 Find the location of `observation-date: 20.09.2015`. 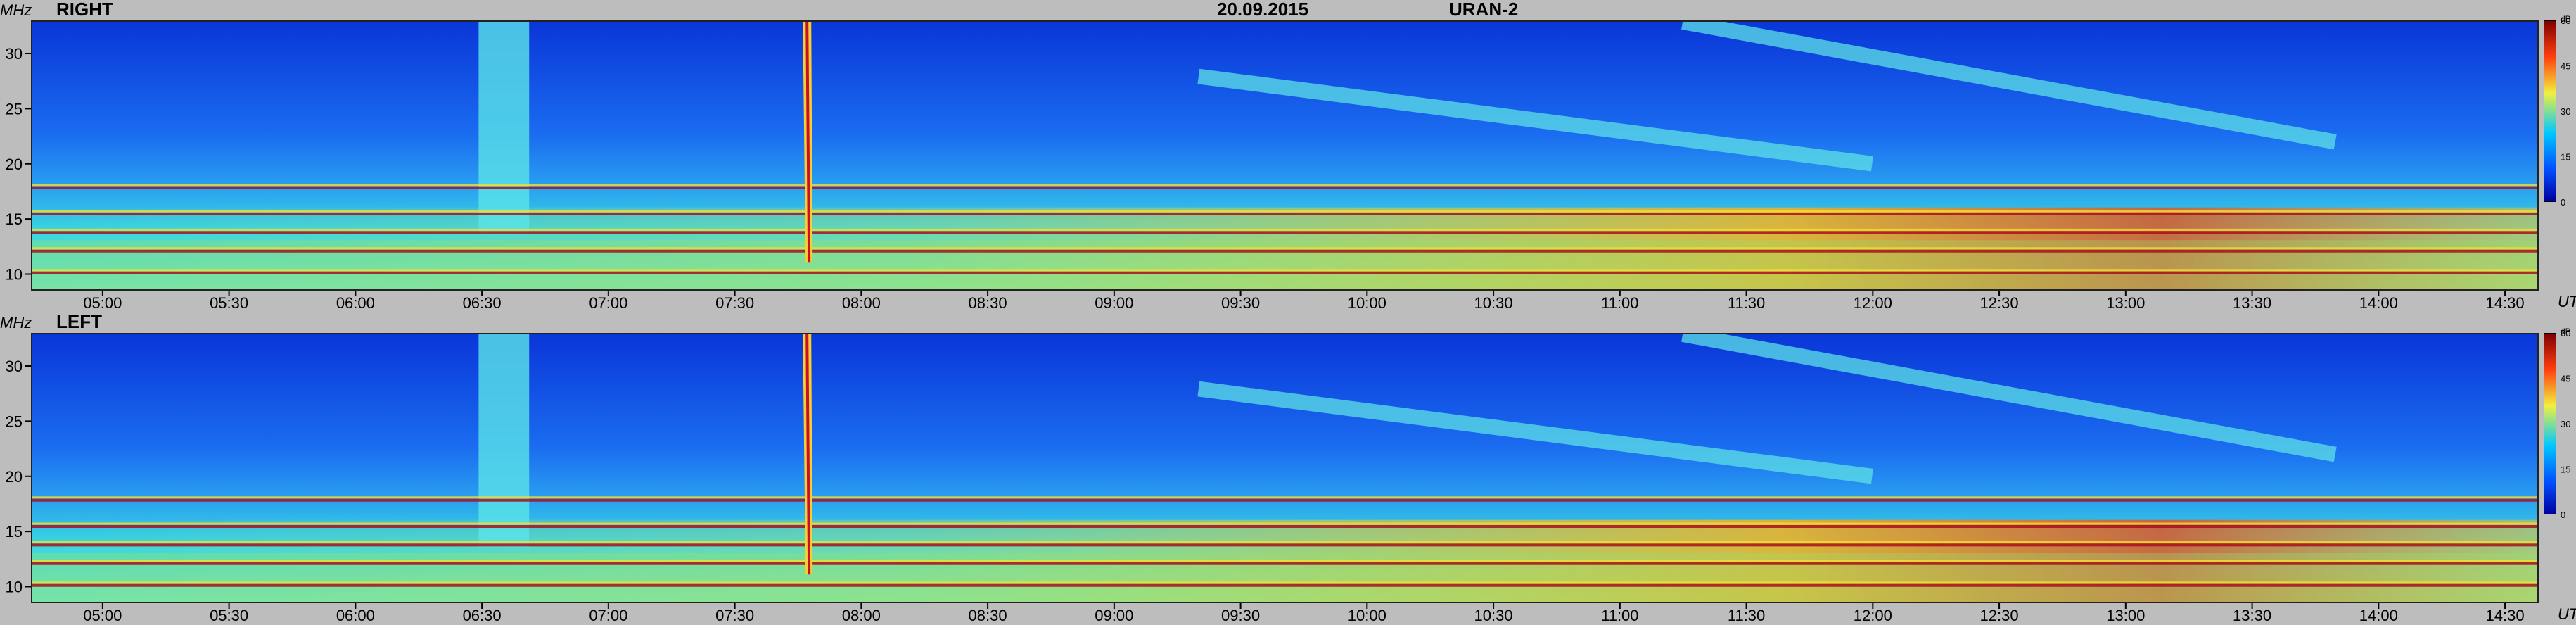

observation-date: 20.09.2015 is located at coordinates (1263, 10).